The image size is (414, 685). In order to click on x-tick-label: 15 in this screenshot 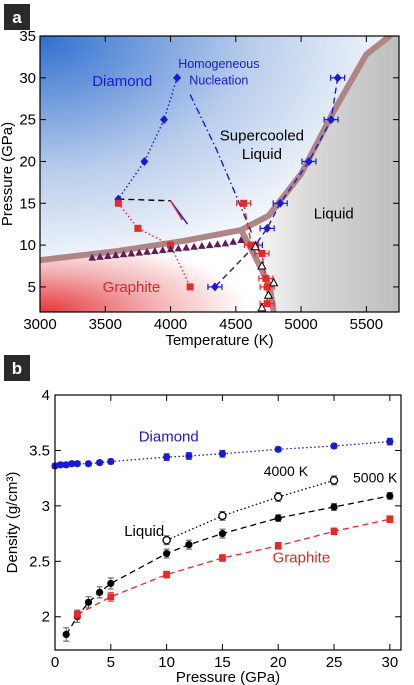, I will do `click(222, 662)`.